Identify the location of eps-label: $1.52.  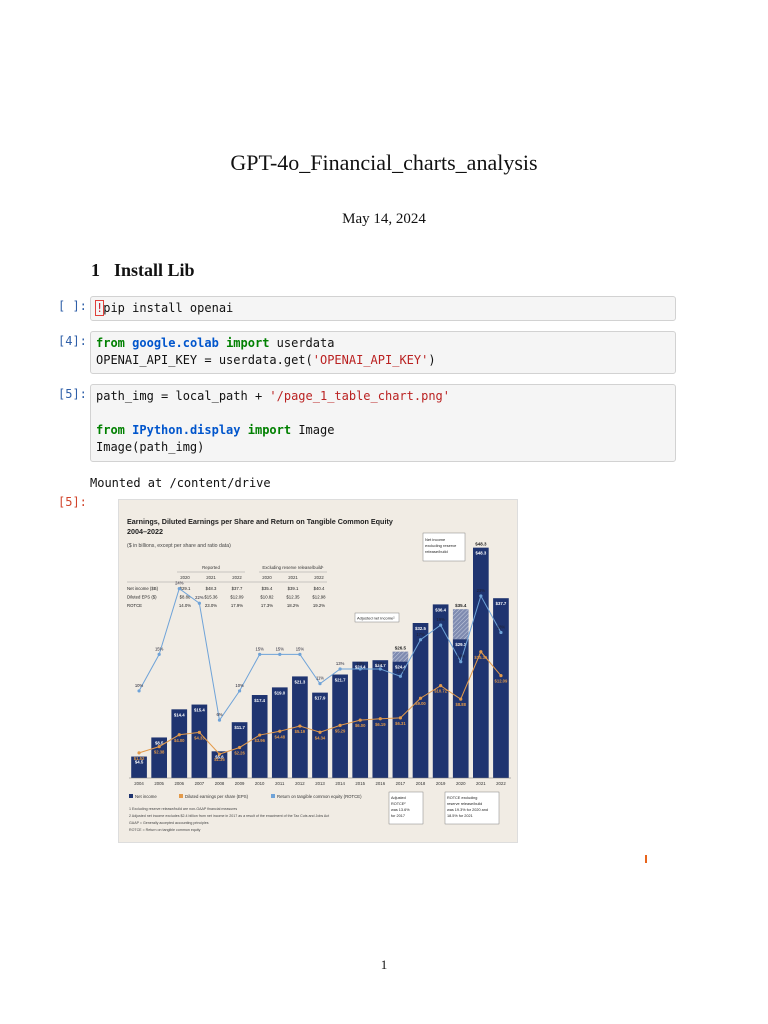
(139, 758).